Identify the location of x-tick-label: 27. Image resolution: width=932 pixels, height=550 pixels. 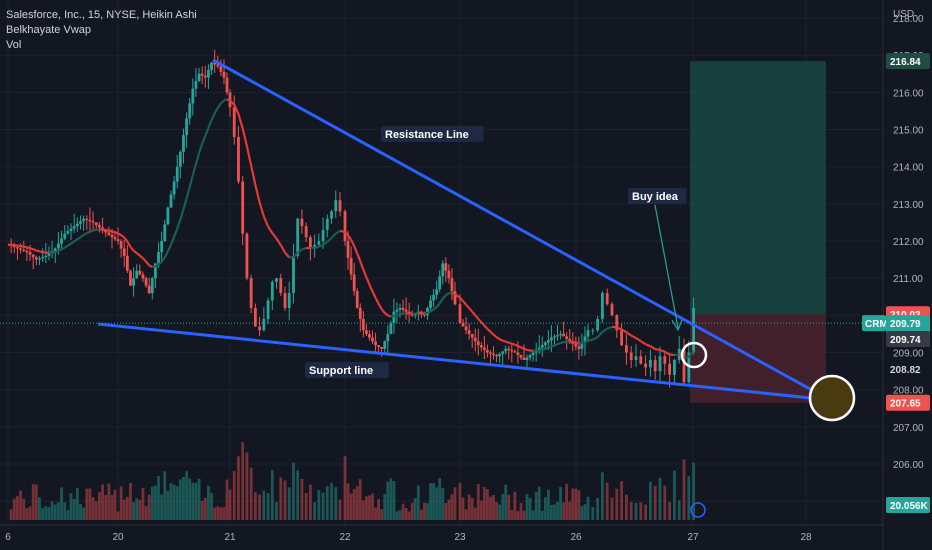
(693, 537).